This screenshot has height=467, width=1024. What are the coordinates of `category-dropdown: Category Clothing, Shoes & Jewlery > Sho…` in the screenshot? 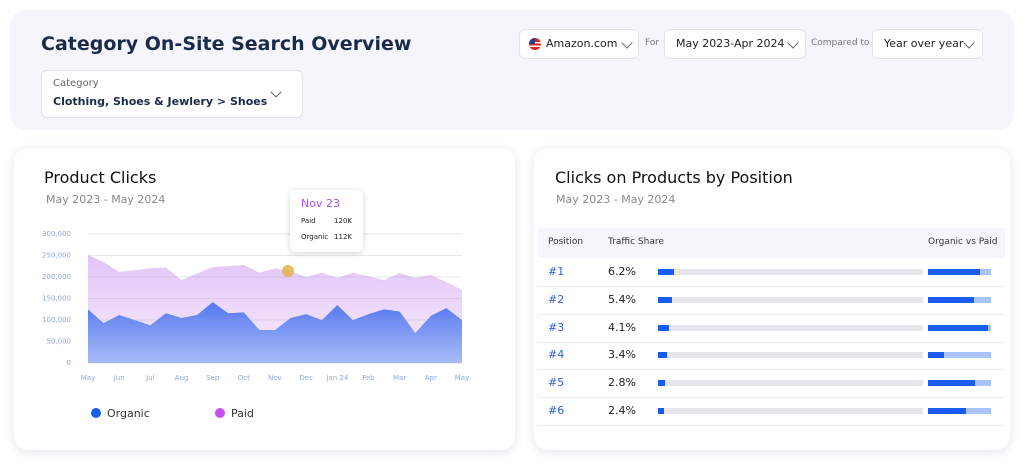 It's located at (172, 94).